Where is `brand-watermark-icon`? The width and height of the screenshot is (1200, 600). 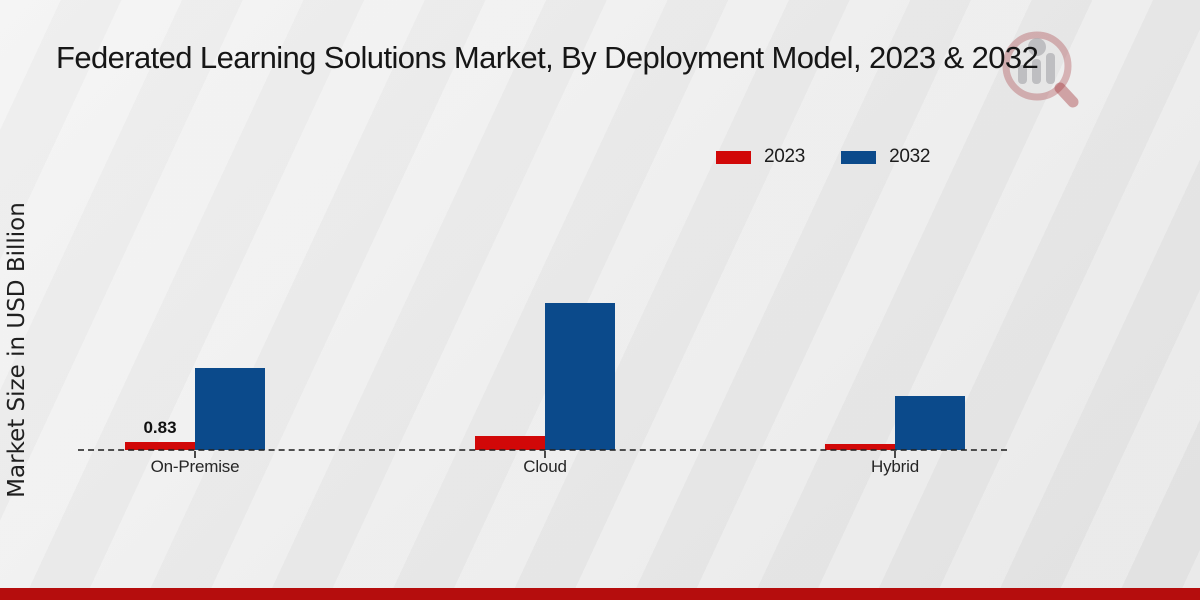
brand-watermark-icon is located at coordinates (1040, 69).